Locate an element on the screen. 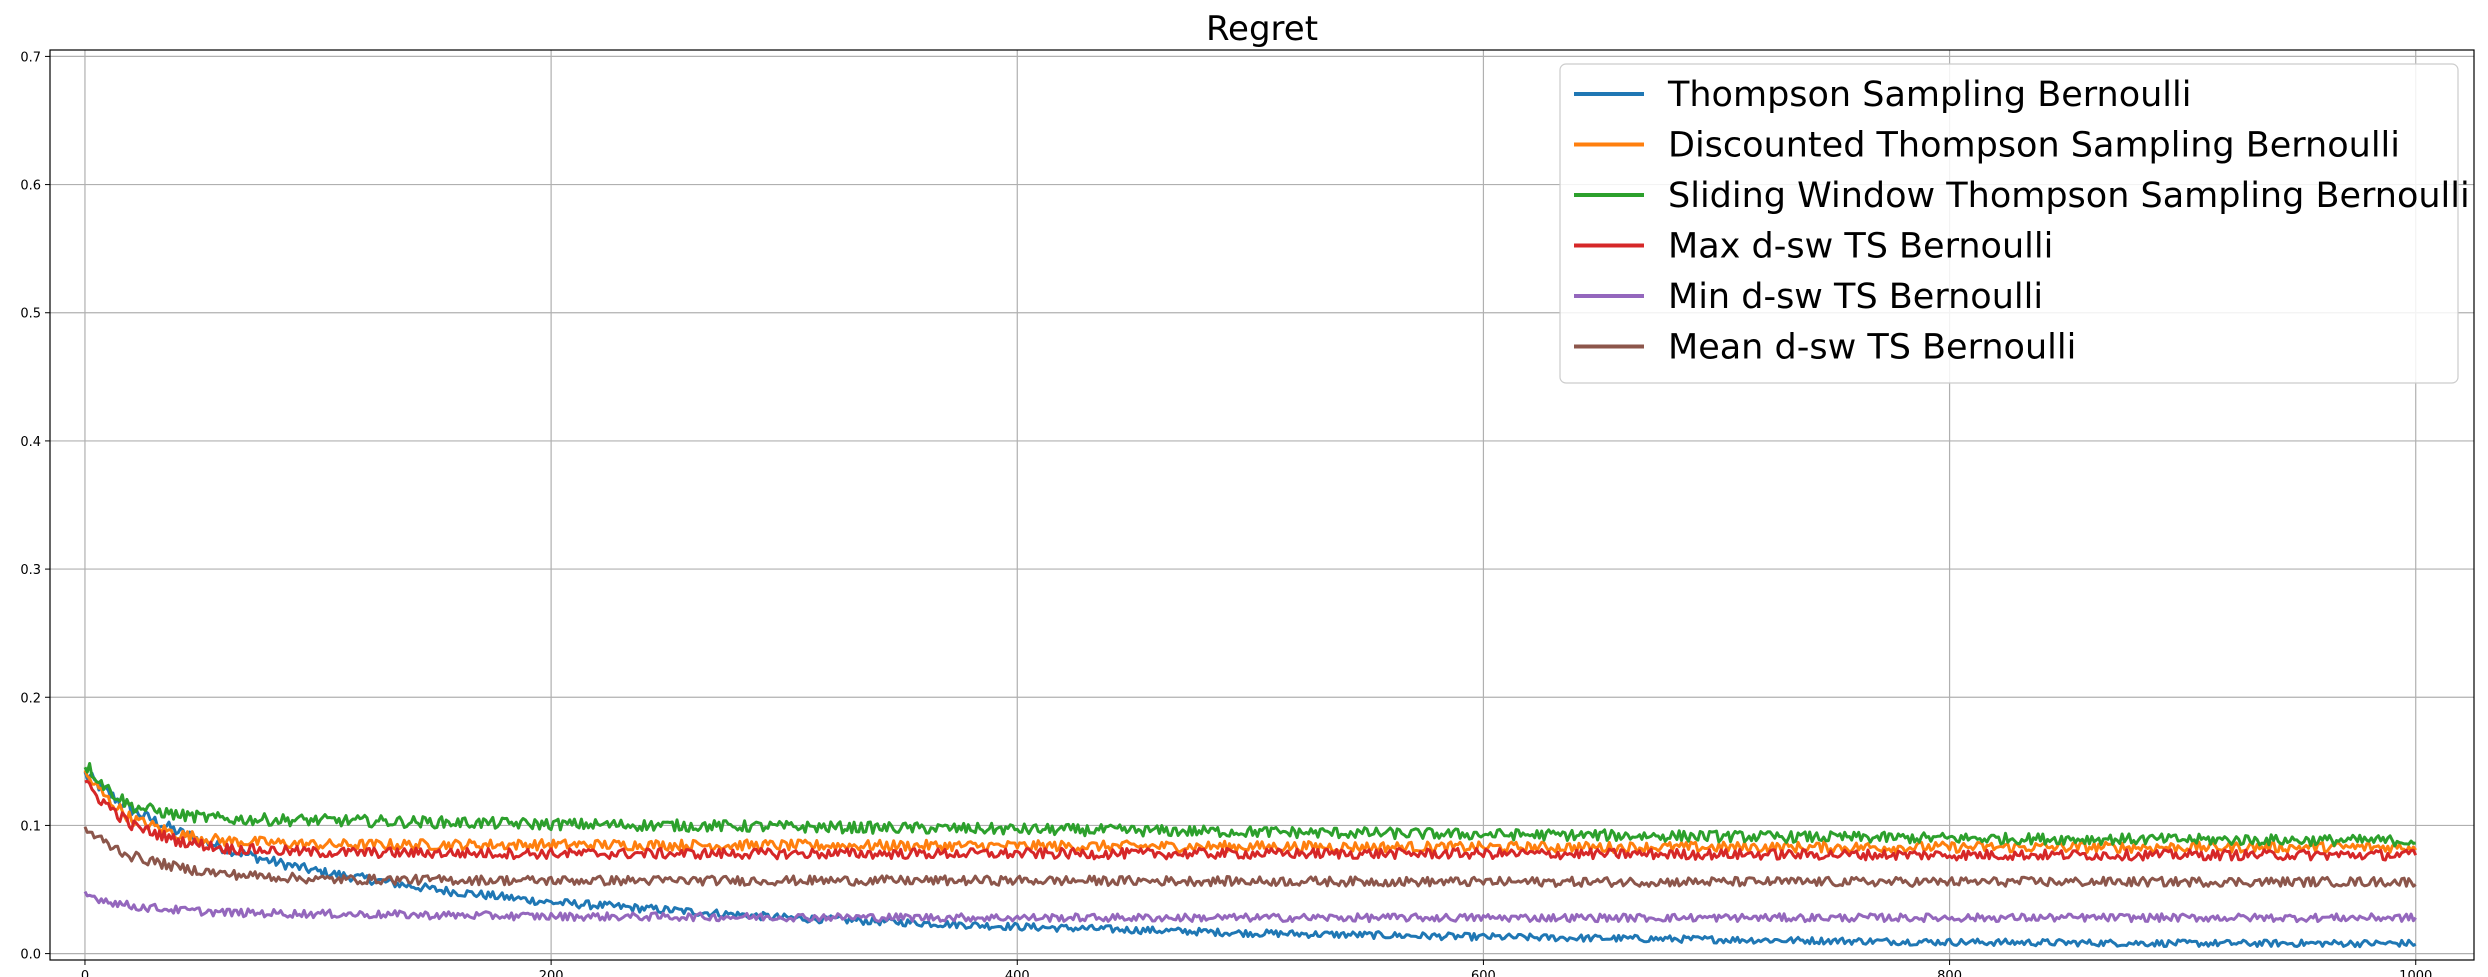 The width and height of the screenshot is (2488, 977). legend-label: Discounted Thompson Sampling Bernoulli is located at coordinates (2034, 146).